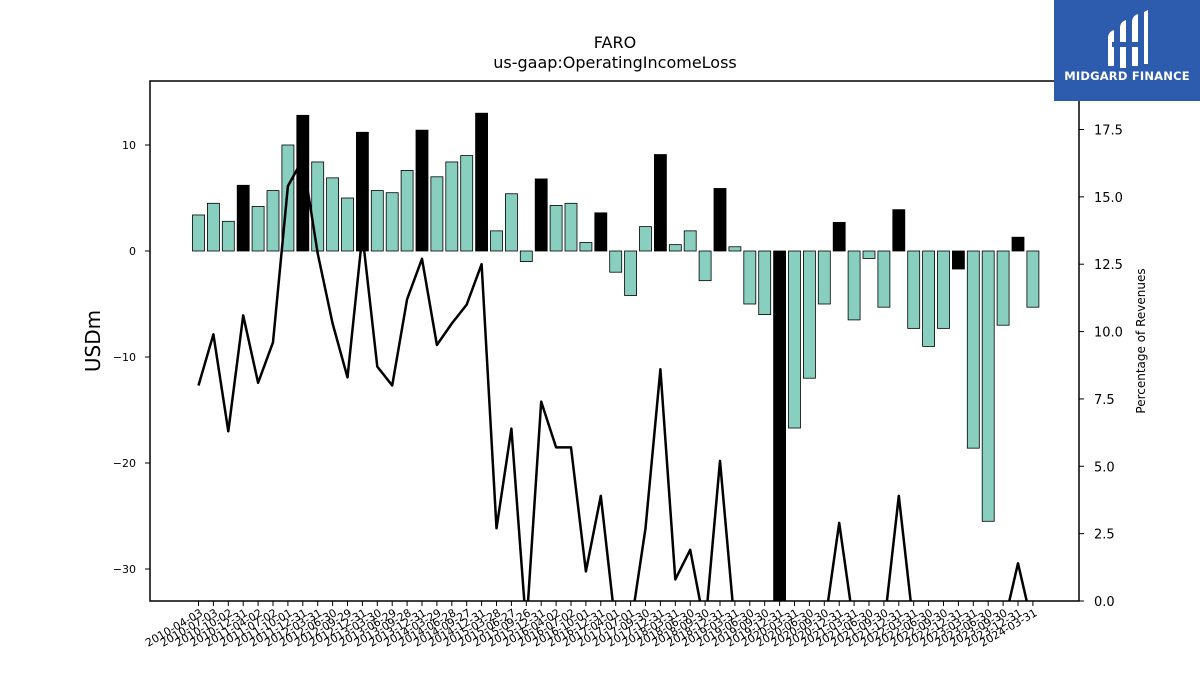  What do you see at coordinates (124, 357) in the screenshot?
I see `y-tick-label: −10` at bounding box center [124, 357].